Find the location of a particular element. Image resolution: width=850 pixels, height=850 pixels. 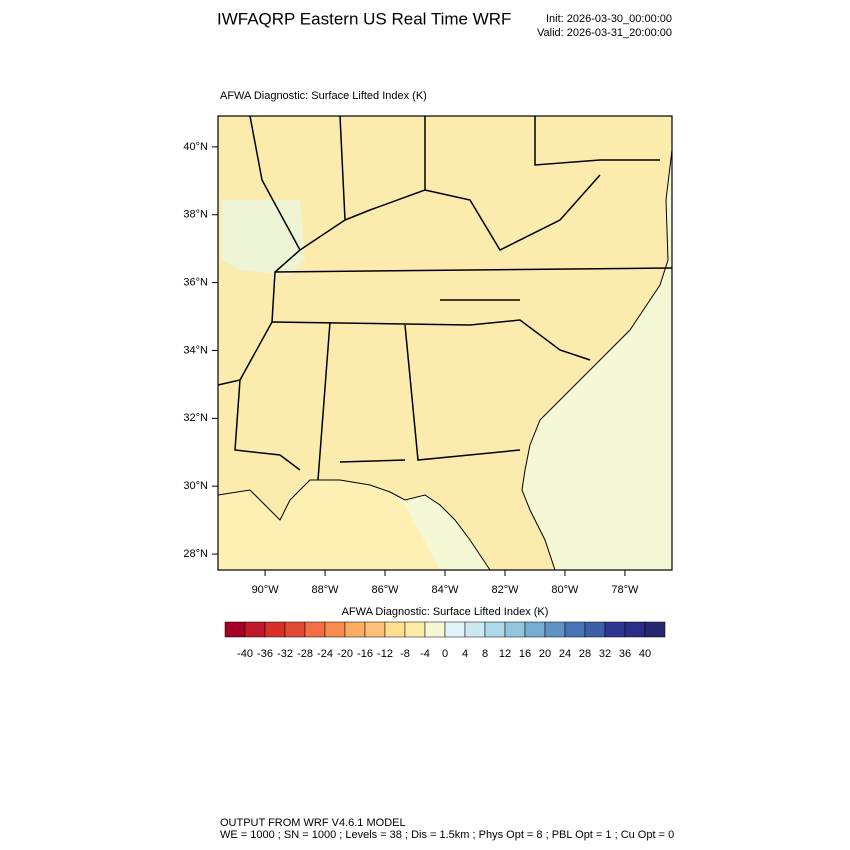

colorbar-label: 4 is located at coordinates (465, 654).